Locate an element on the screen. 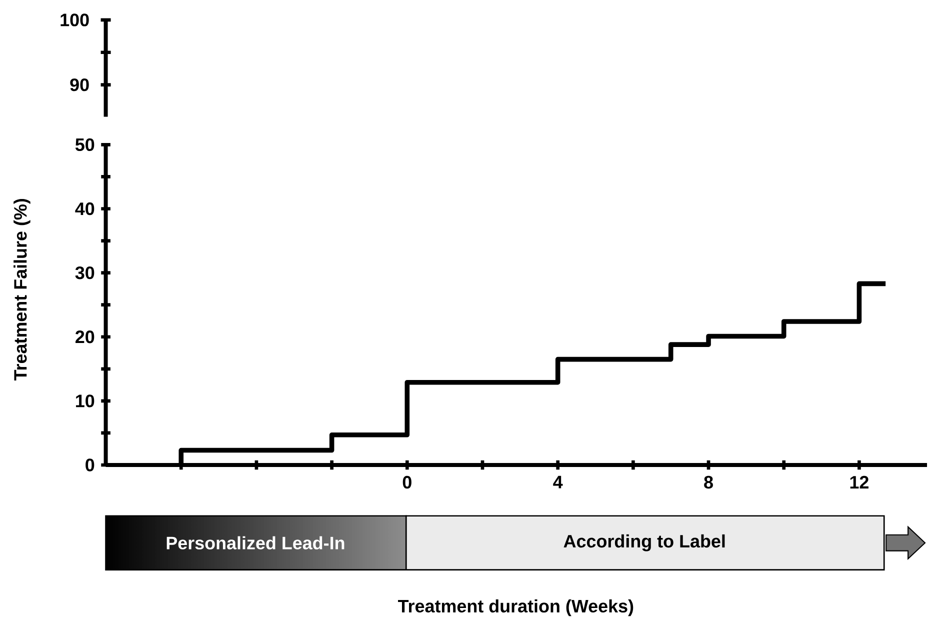  y-axis-title: Treatment Failure (%) is located at coordinates (22, 290).